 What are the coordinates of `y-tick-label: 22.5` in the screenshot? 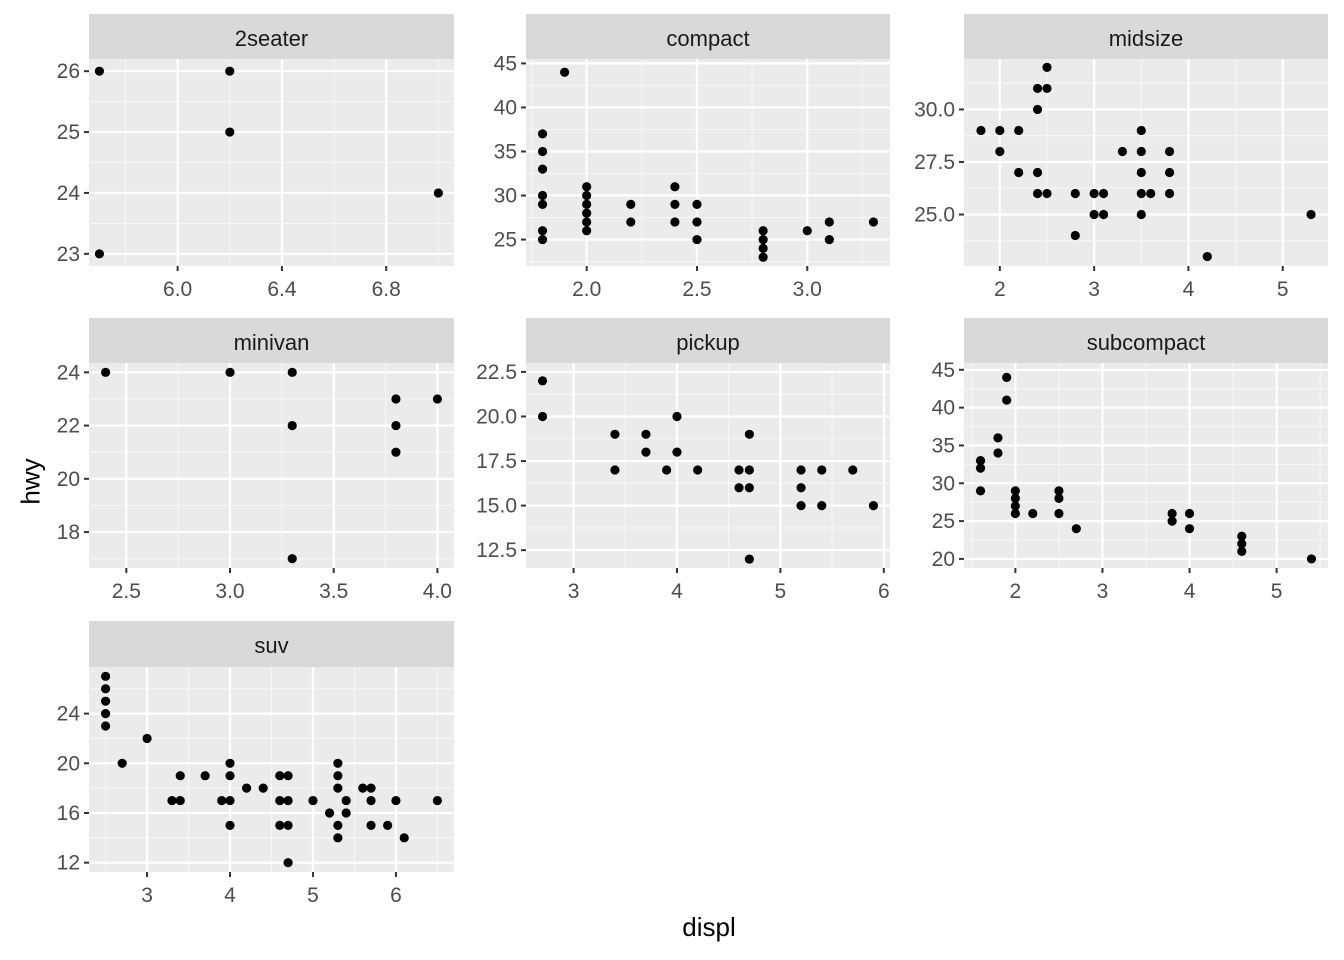 It's located at (496, 372).